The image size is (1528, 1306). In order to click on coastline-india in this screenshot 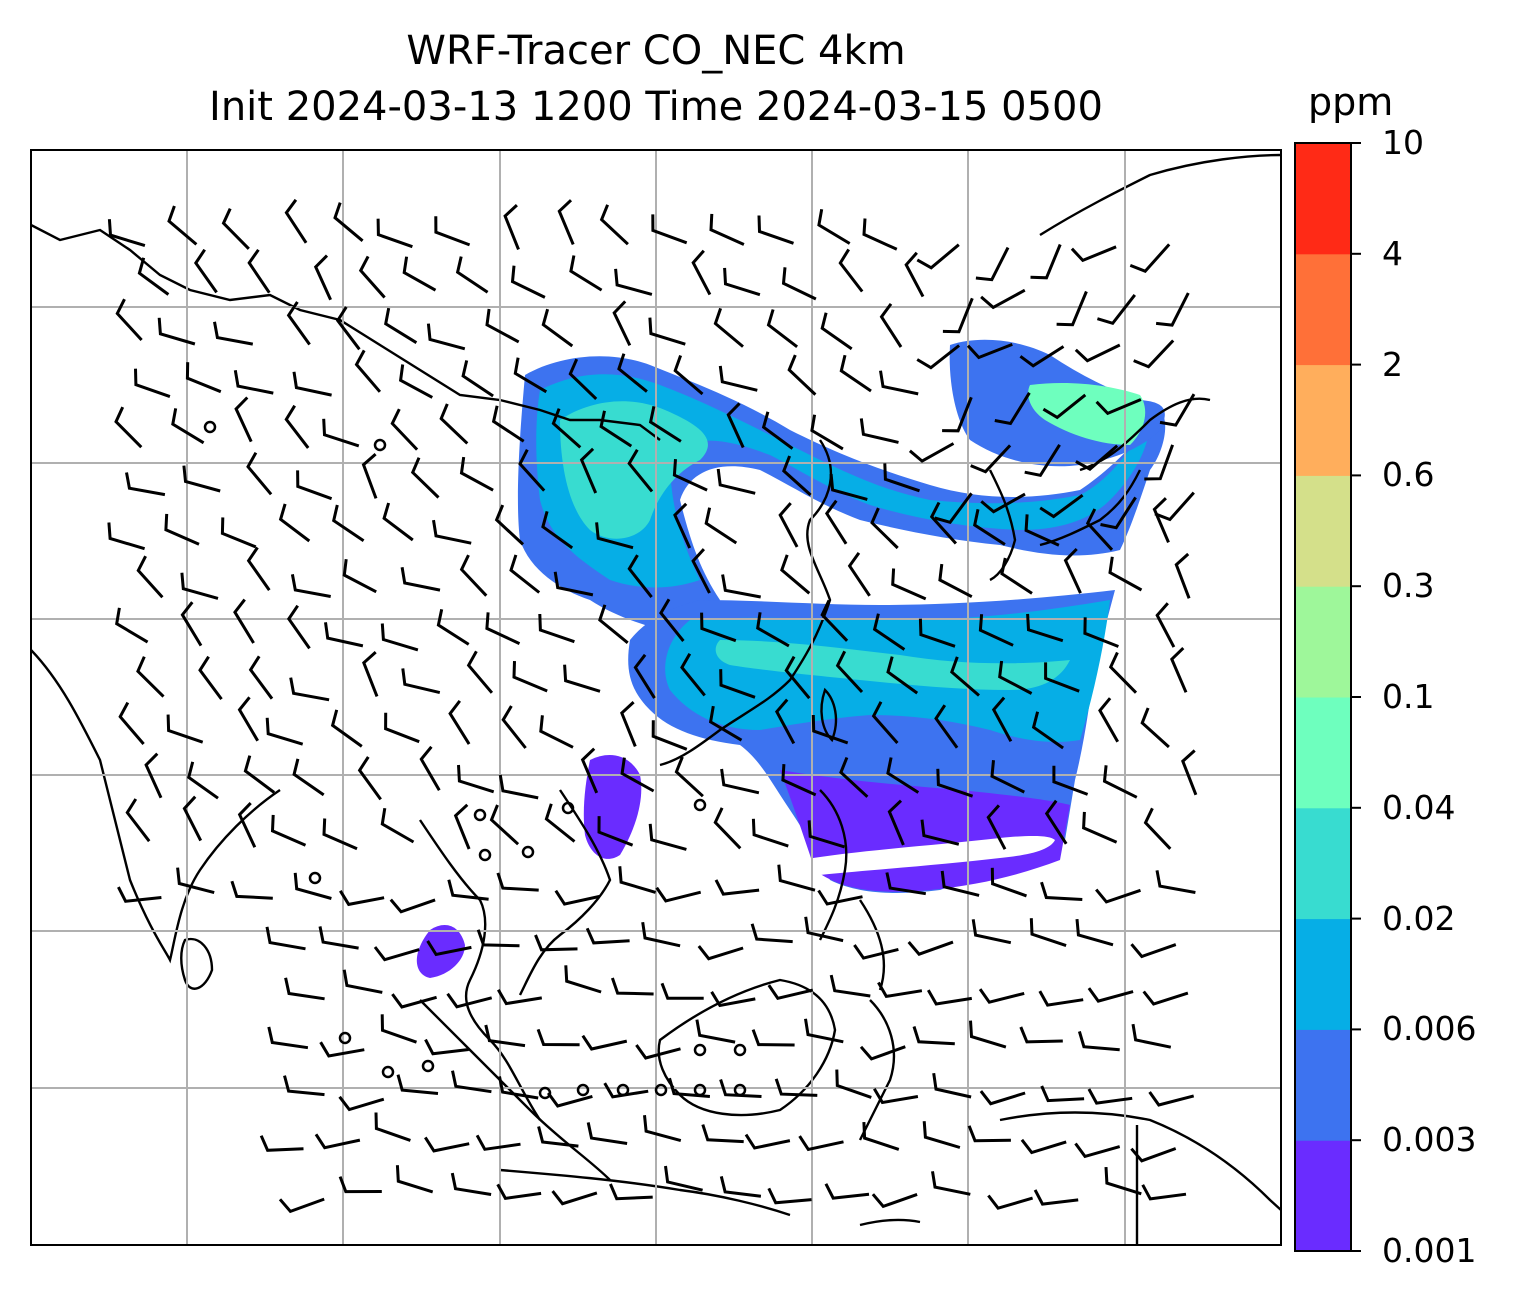, I will do `click(156, 806)`.